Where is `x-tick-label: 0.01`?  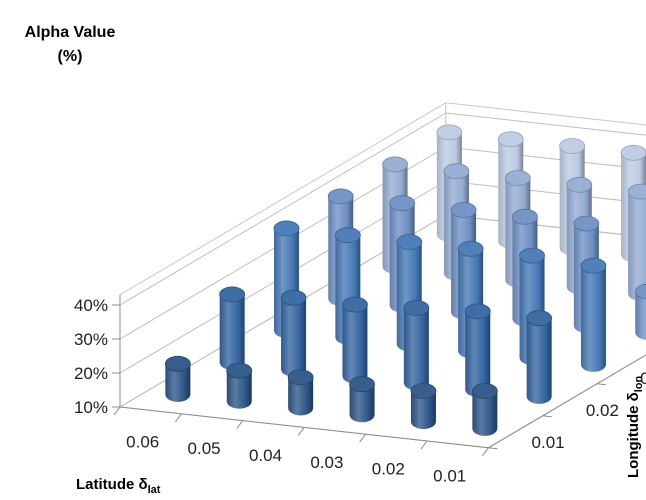
x-tick-label: 0.01 is located at coordinates (449, 475).